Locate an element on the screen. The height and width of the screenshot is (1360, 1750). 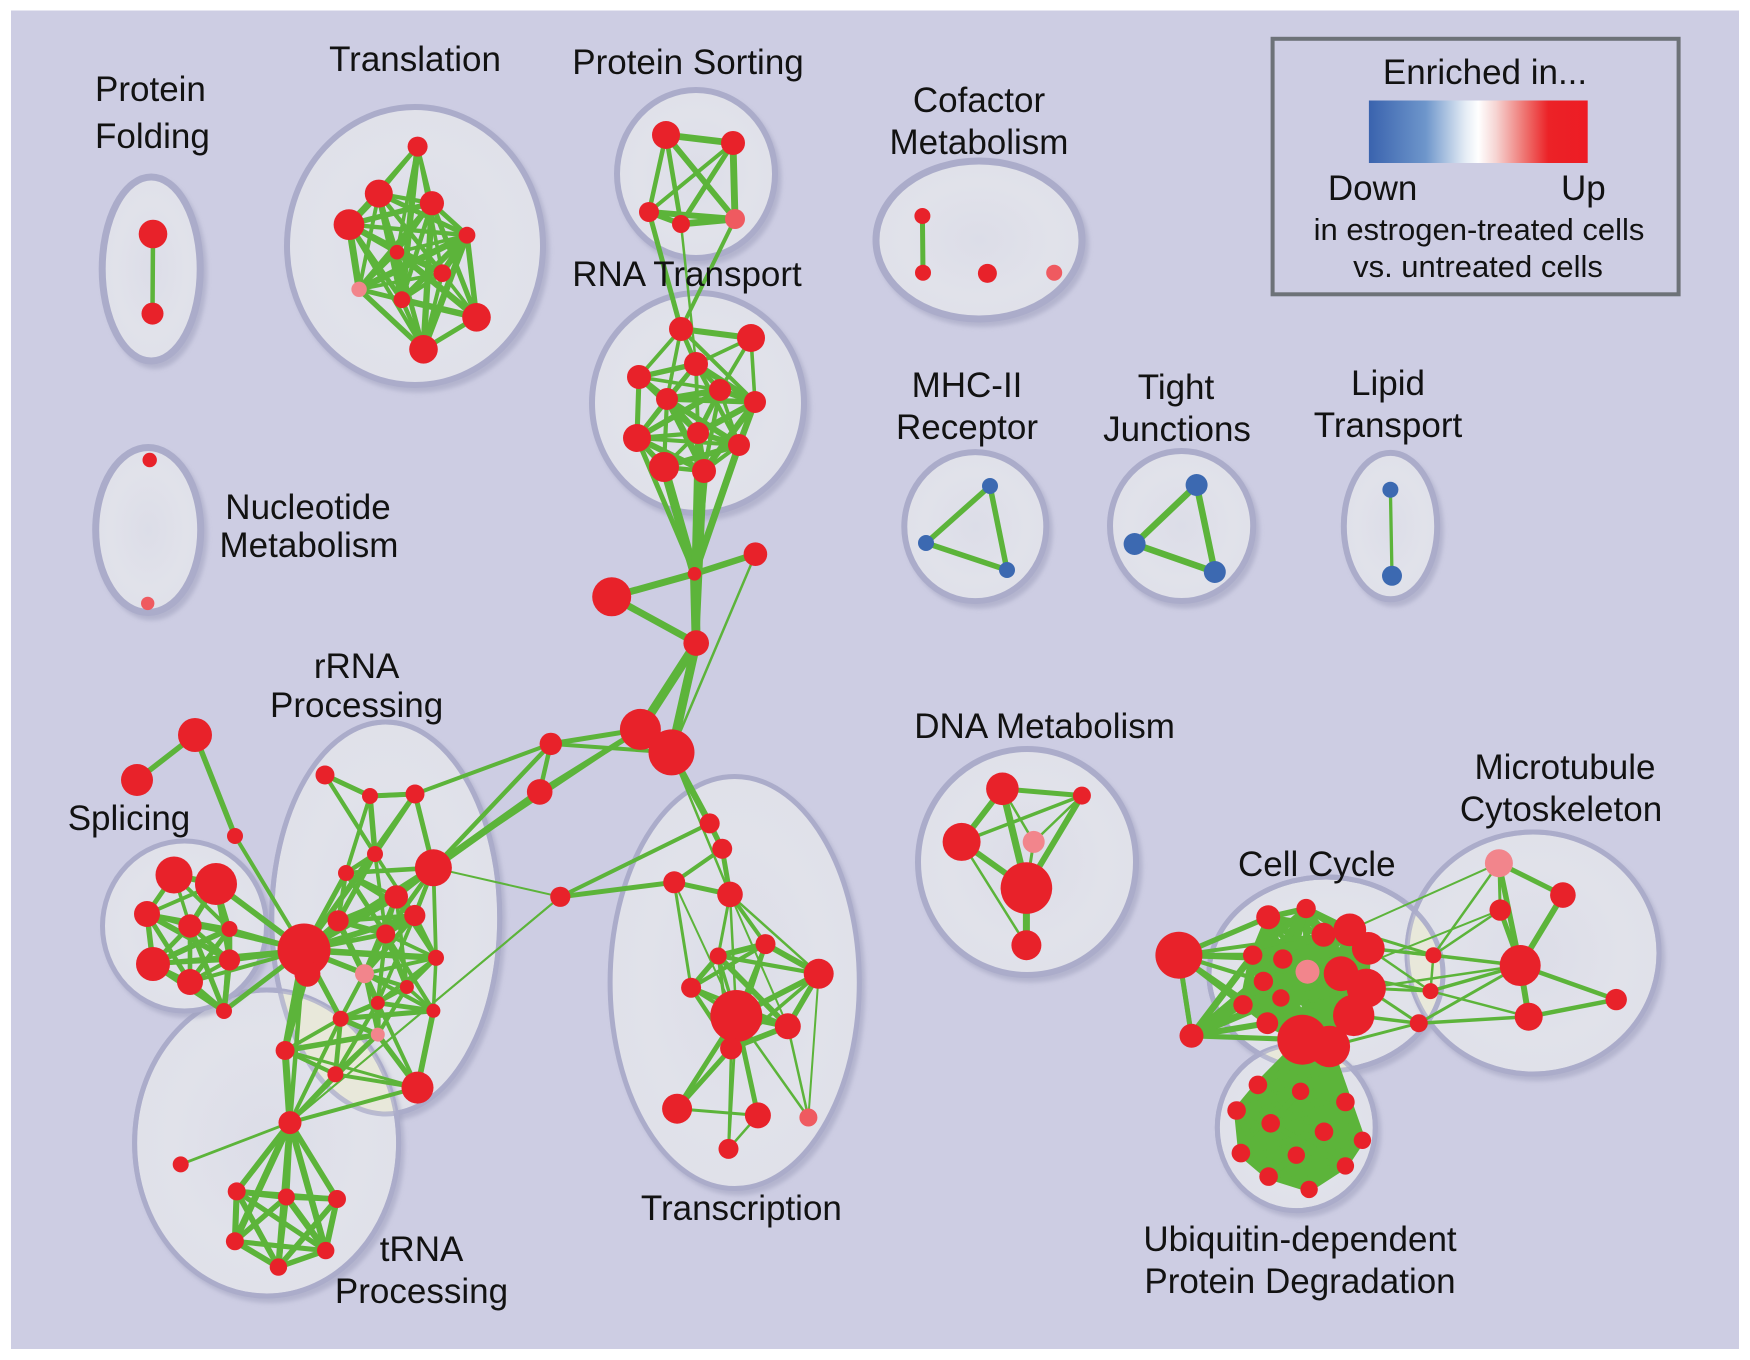
svg-text: Cytoskeleton is located at coordinates (1561, 809).